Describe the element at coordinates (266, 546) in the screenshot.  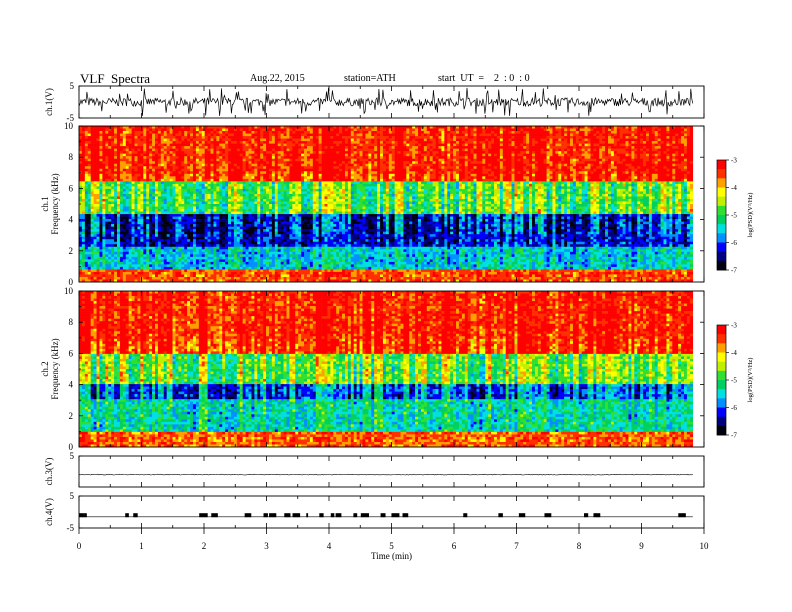
I see `x-tick-label: 3` at that location.